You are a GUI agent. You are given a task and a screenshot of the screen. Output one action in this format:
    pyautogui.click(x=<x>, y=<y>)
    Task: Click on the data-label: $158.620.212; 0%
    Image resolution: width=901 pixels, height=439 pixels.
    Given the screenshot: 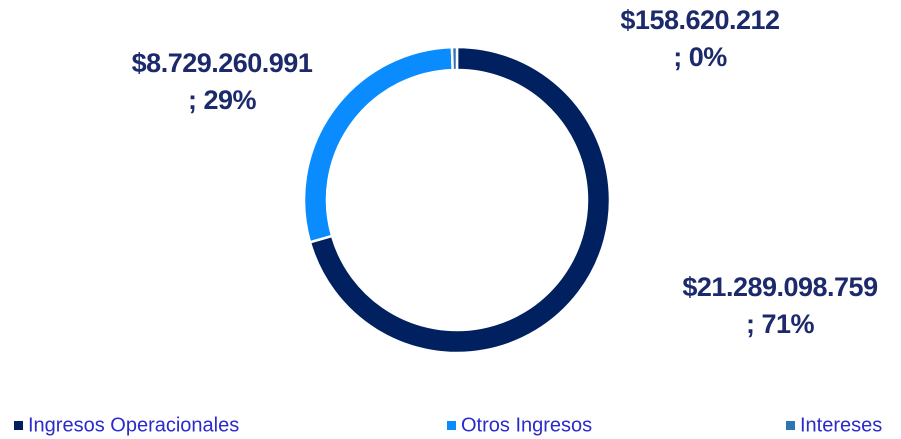 What is the action you would take?
    pyautogui.click(x=699, y=38)
    